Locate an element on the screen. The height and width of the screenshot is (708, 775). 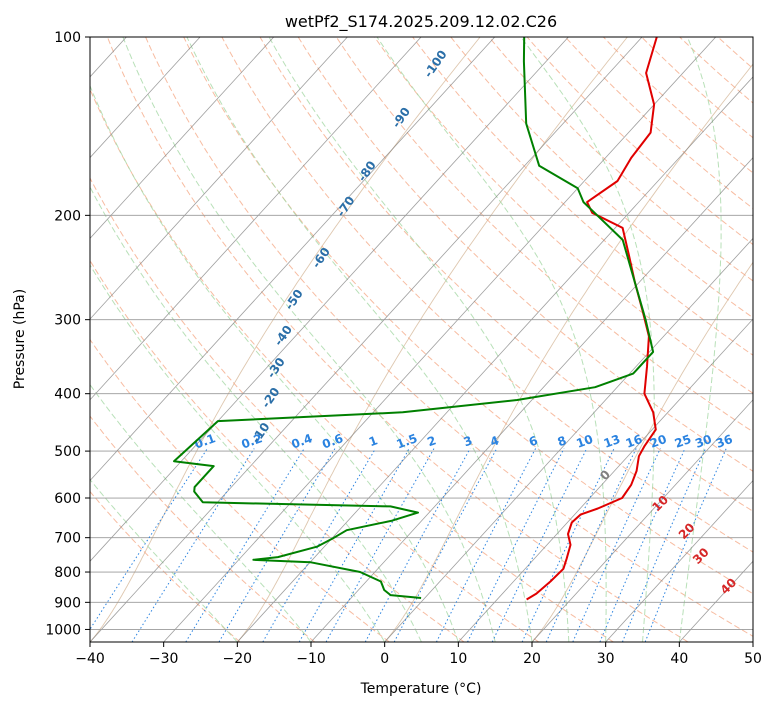
mixing-ratio-label: 30 is located at coordinates (703, 441).